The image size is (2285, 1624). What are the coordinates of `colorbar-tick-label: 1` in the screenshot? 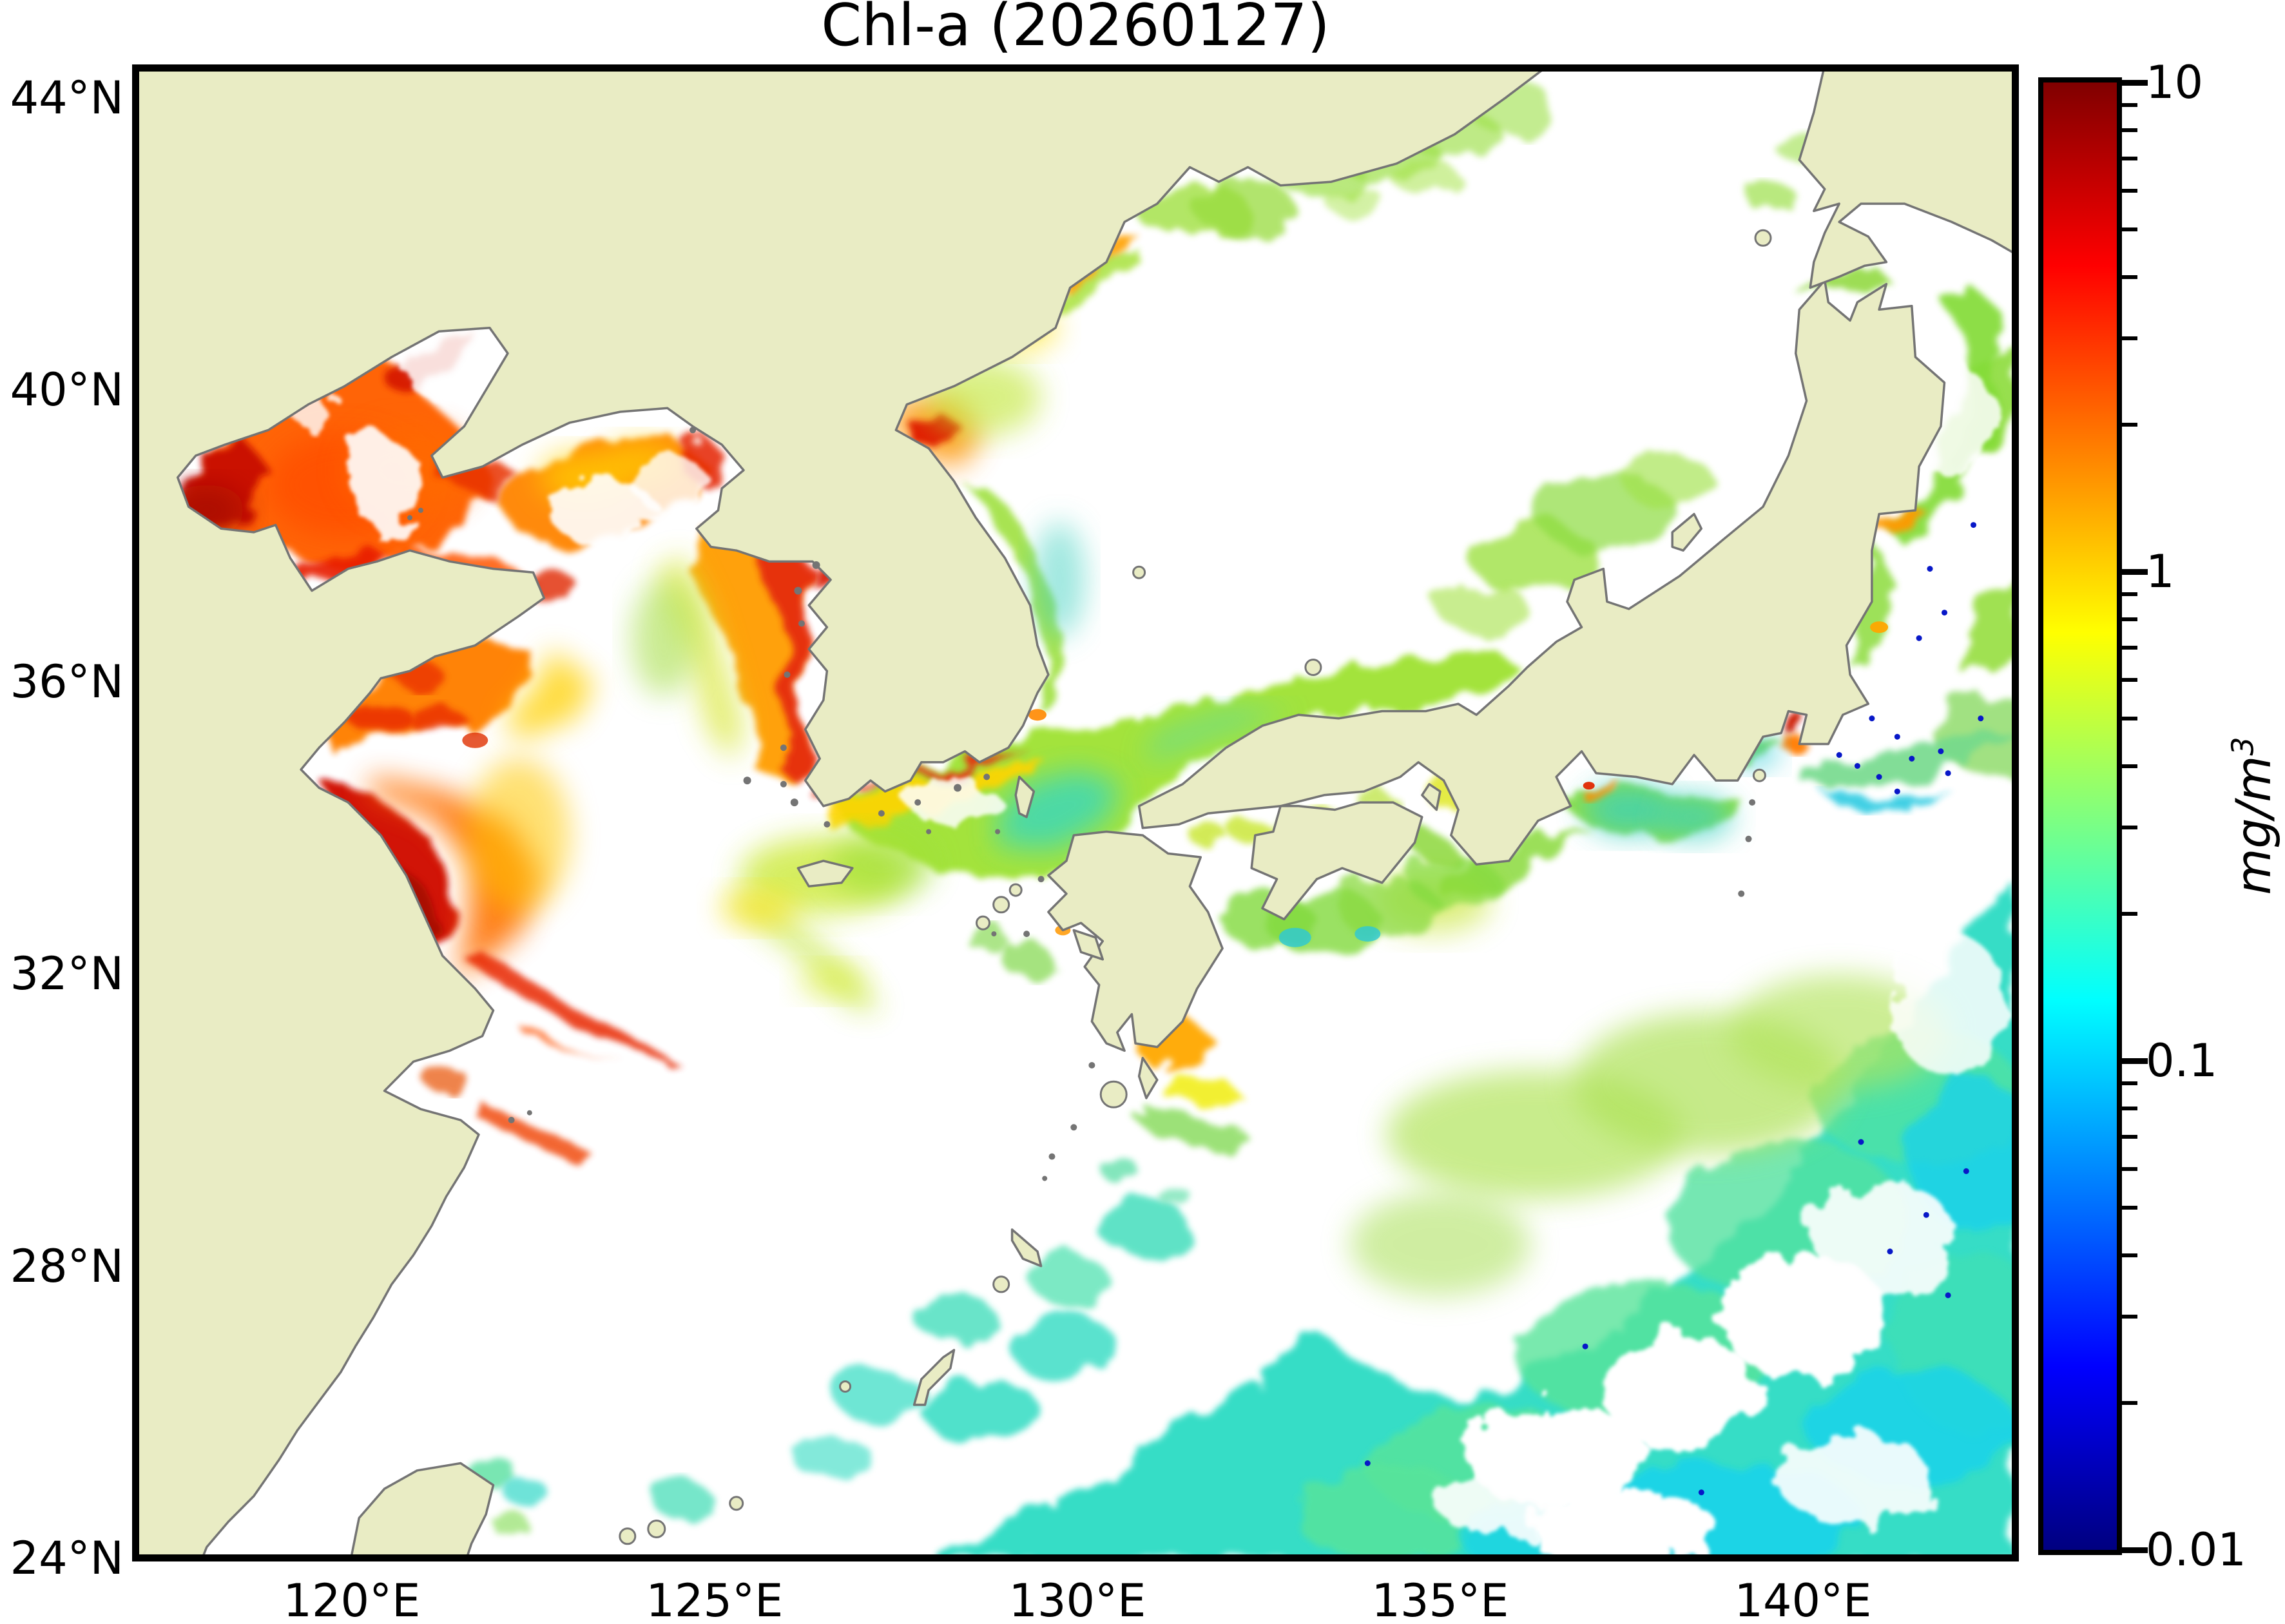 It's located at (2160, 571).